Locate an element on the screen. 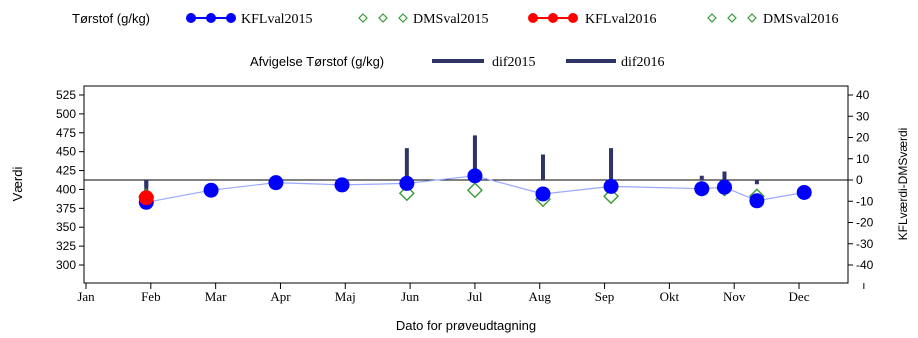 The image size is (918, 338). x-tick-label: Jul is located at coordinates (475, 296).